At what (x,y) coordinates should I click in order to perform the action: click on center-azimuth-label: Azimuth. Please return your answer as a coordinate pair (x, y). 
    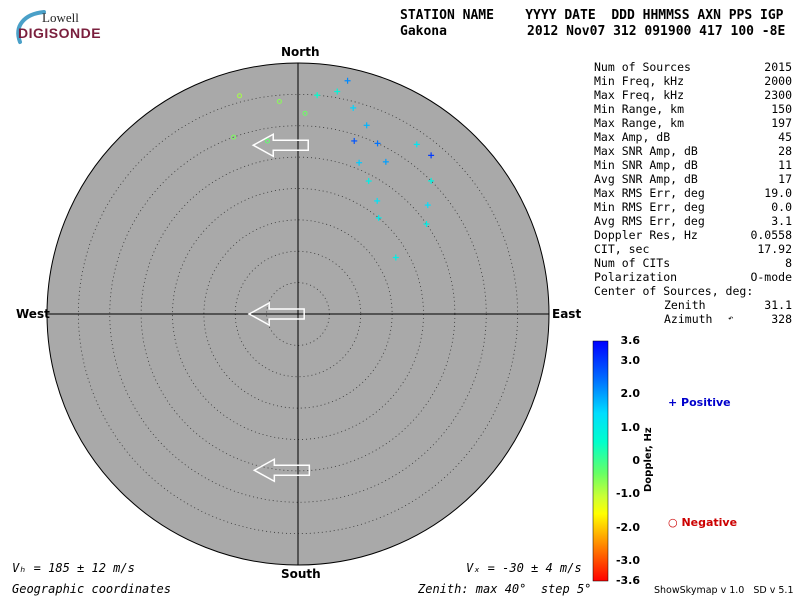
    Looking at the image, I should click on (688, 319).